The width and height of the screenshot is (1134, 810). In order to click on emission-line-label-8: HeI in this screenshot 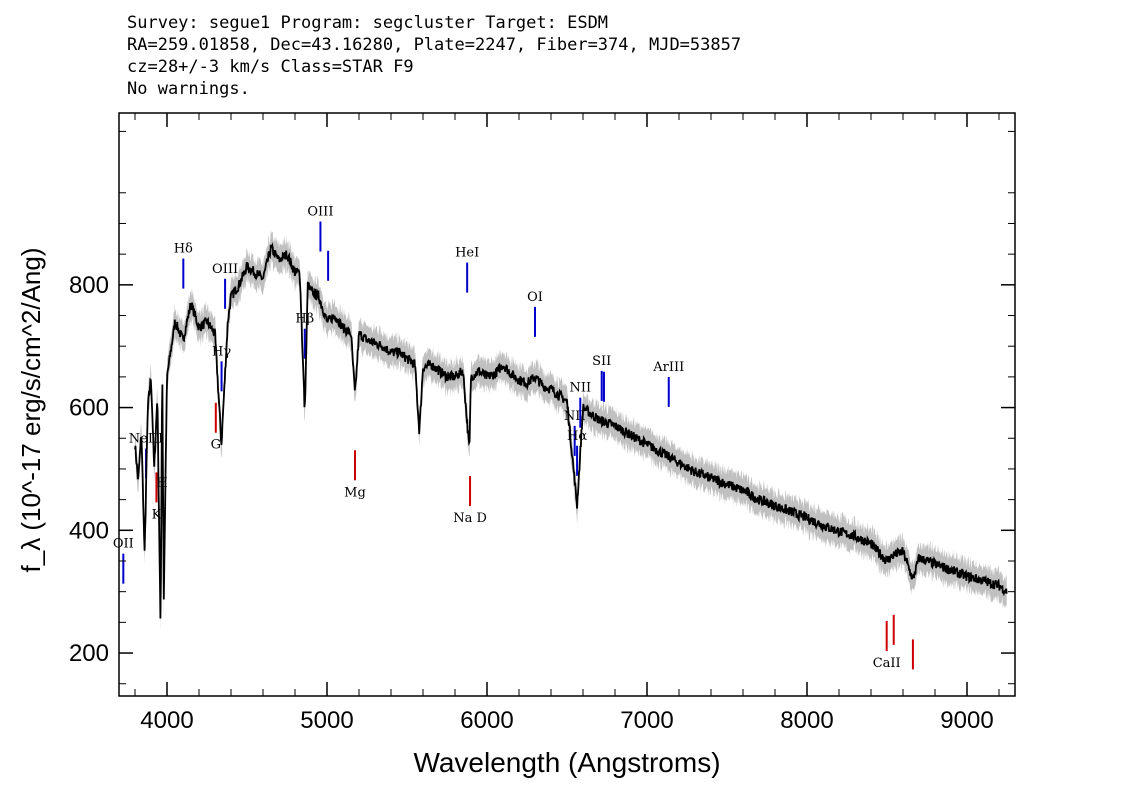, I will do `click(467, 253)`.